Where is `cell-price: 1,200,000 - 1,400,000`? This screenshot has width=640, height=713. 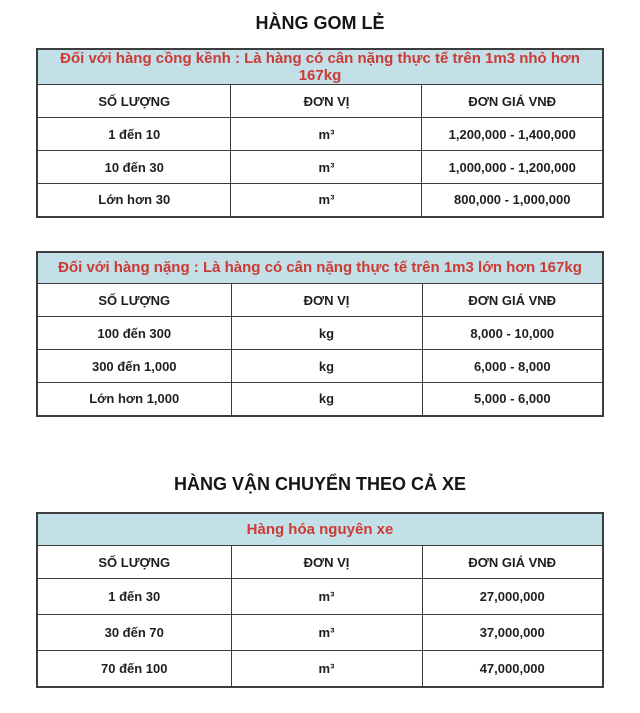 cell-price: 1,200,000 - 1,400,000 is located at coordinates (512, 134).